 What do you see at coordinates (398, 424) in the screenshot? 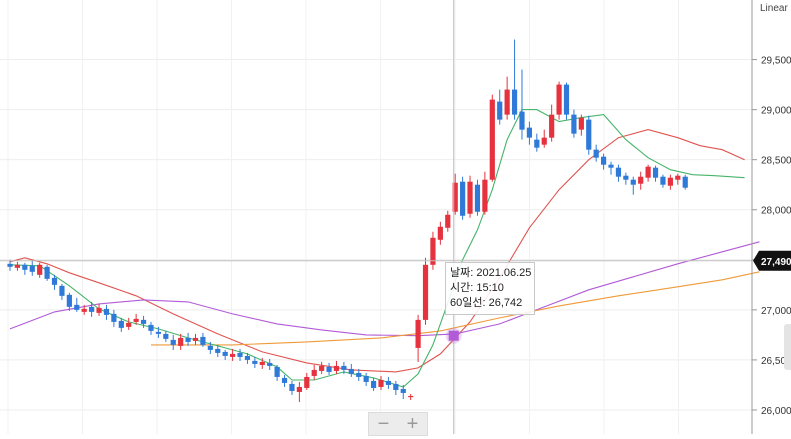
I see `zoom-control: − +` at bounding box center [398, 424].